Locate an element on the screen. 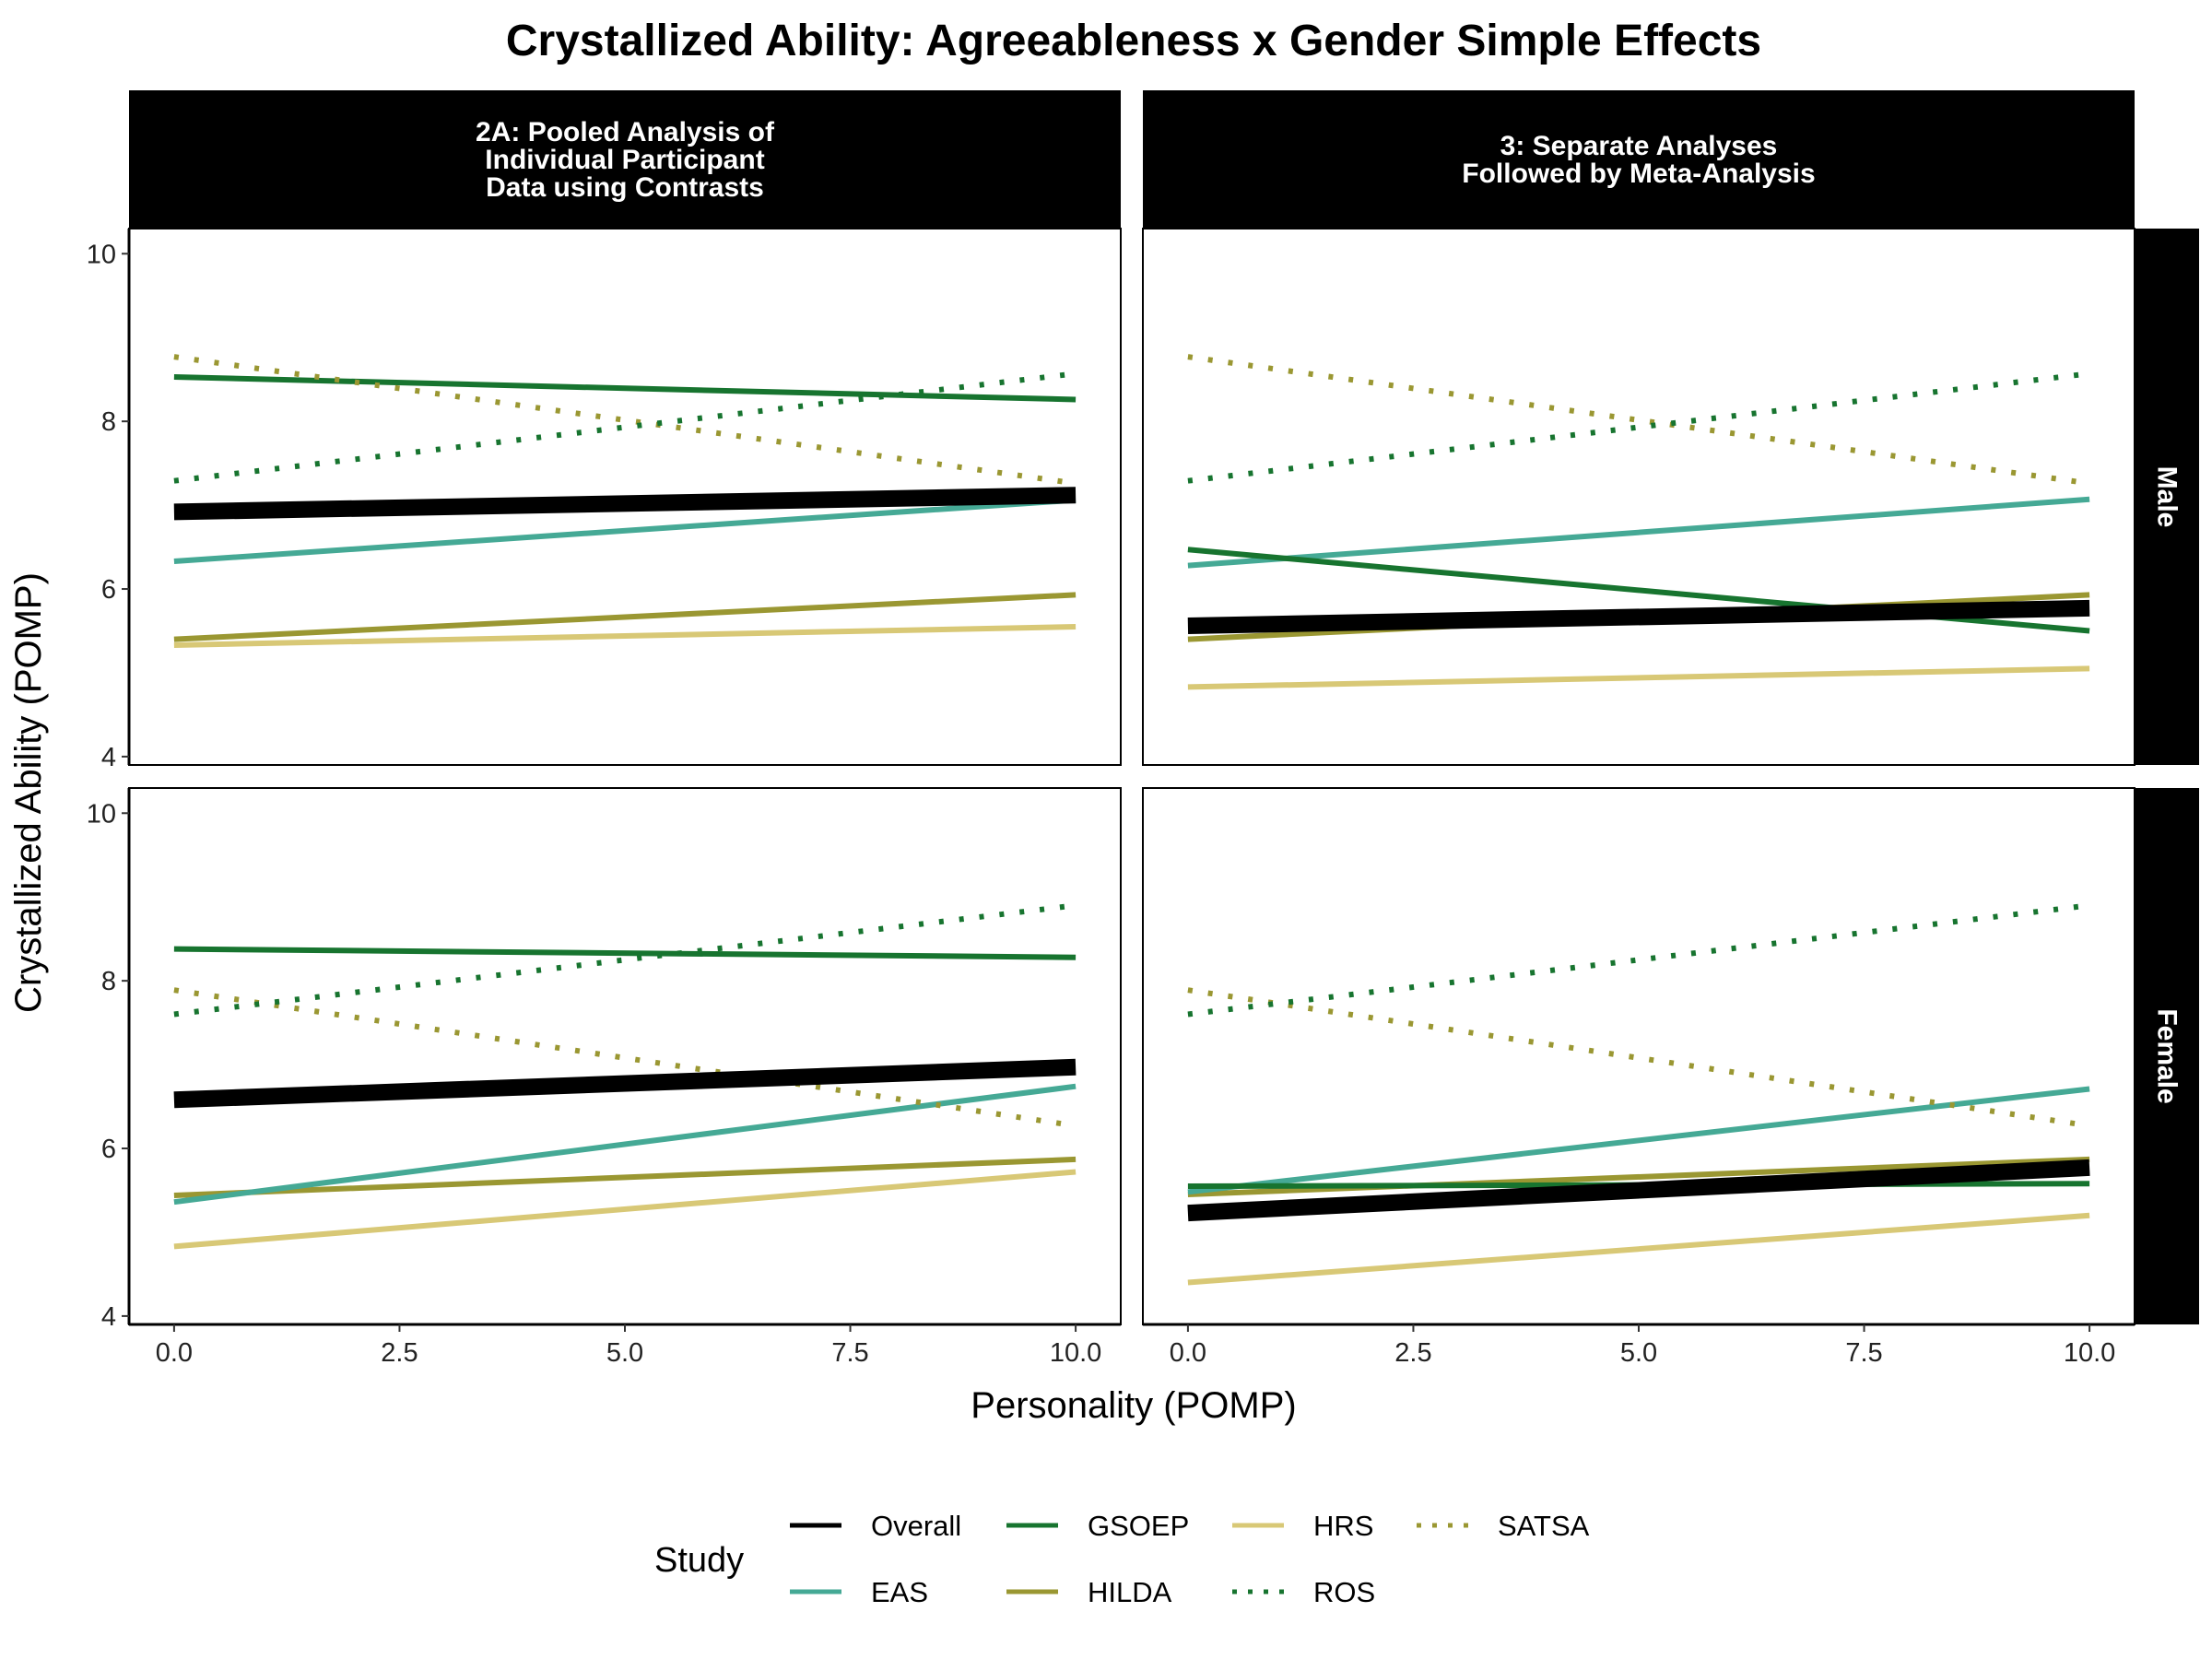  legend-label-eas: EAS is located at coordinates (899, 1592).